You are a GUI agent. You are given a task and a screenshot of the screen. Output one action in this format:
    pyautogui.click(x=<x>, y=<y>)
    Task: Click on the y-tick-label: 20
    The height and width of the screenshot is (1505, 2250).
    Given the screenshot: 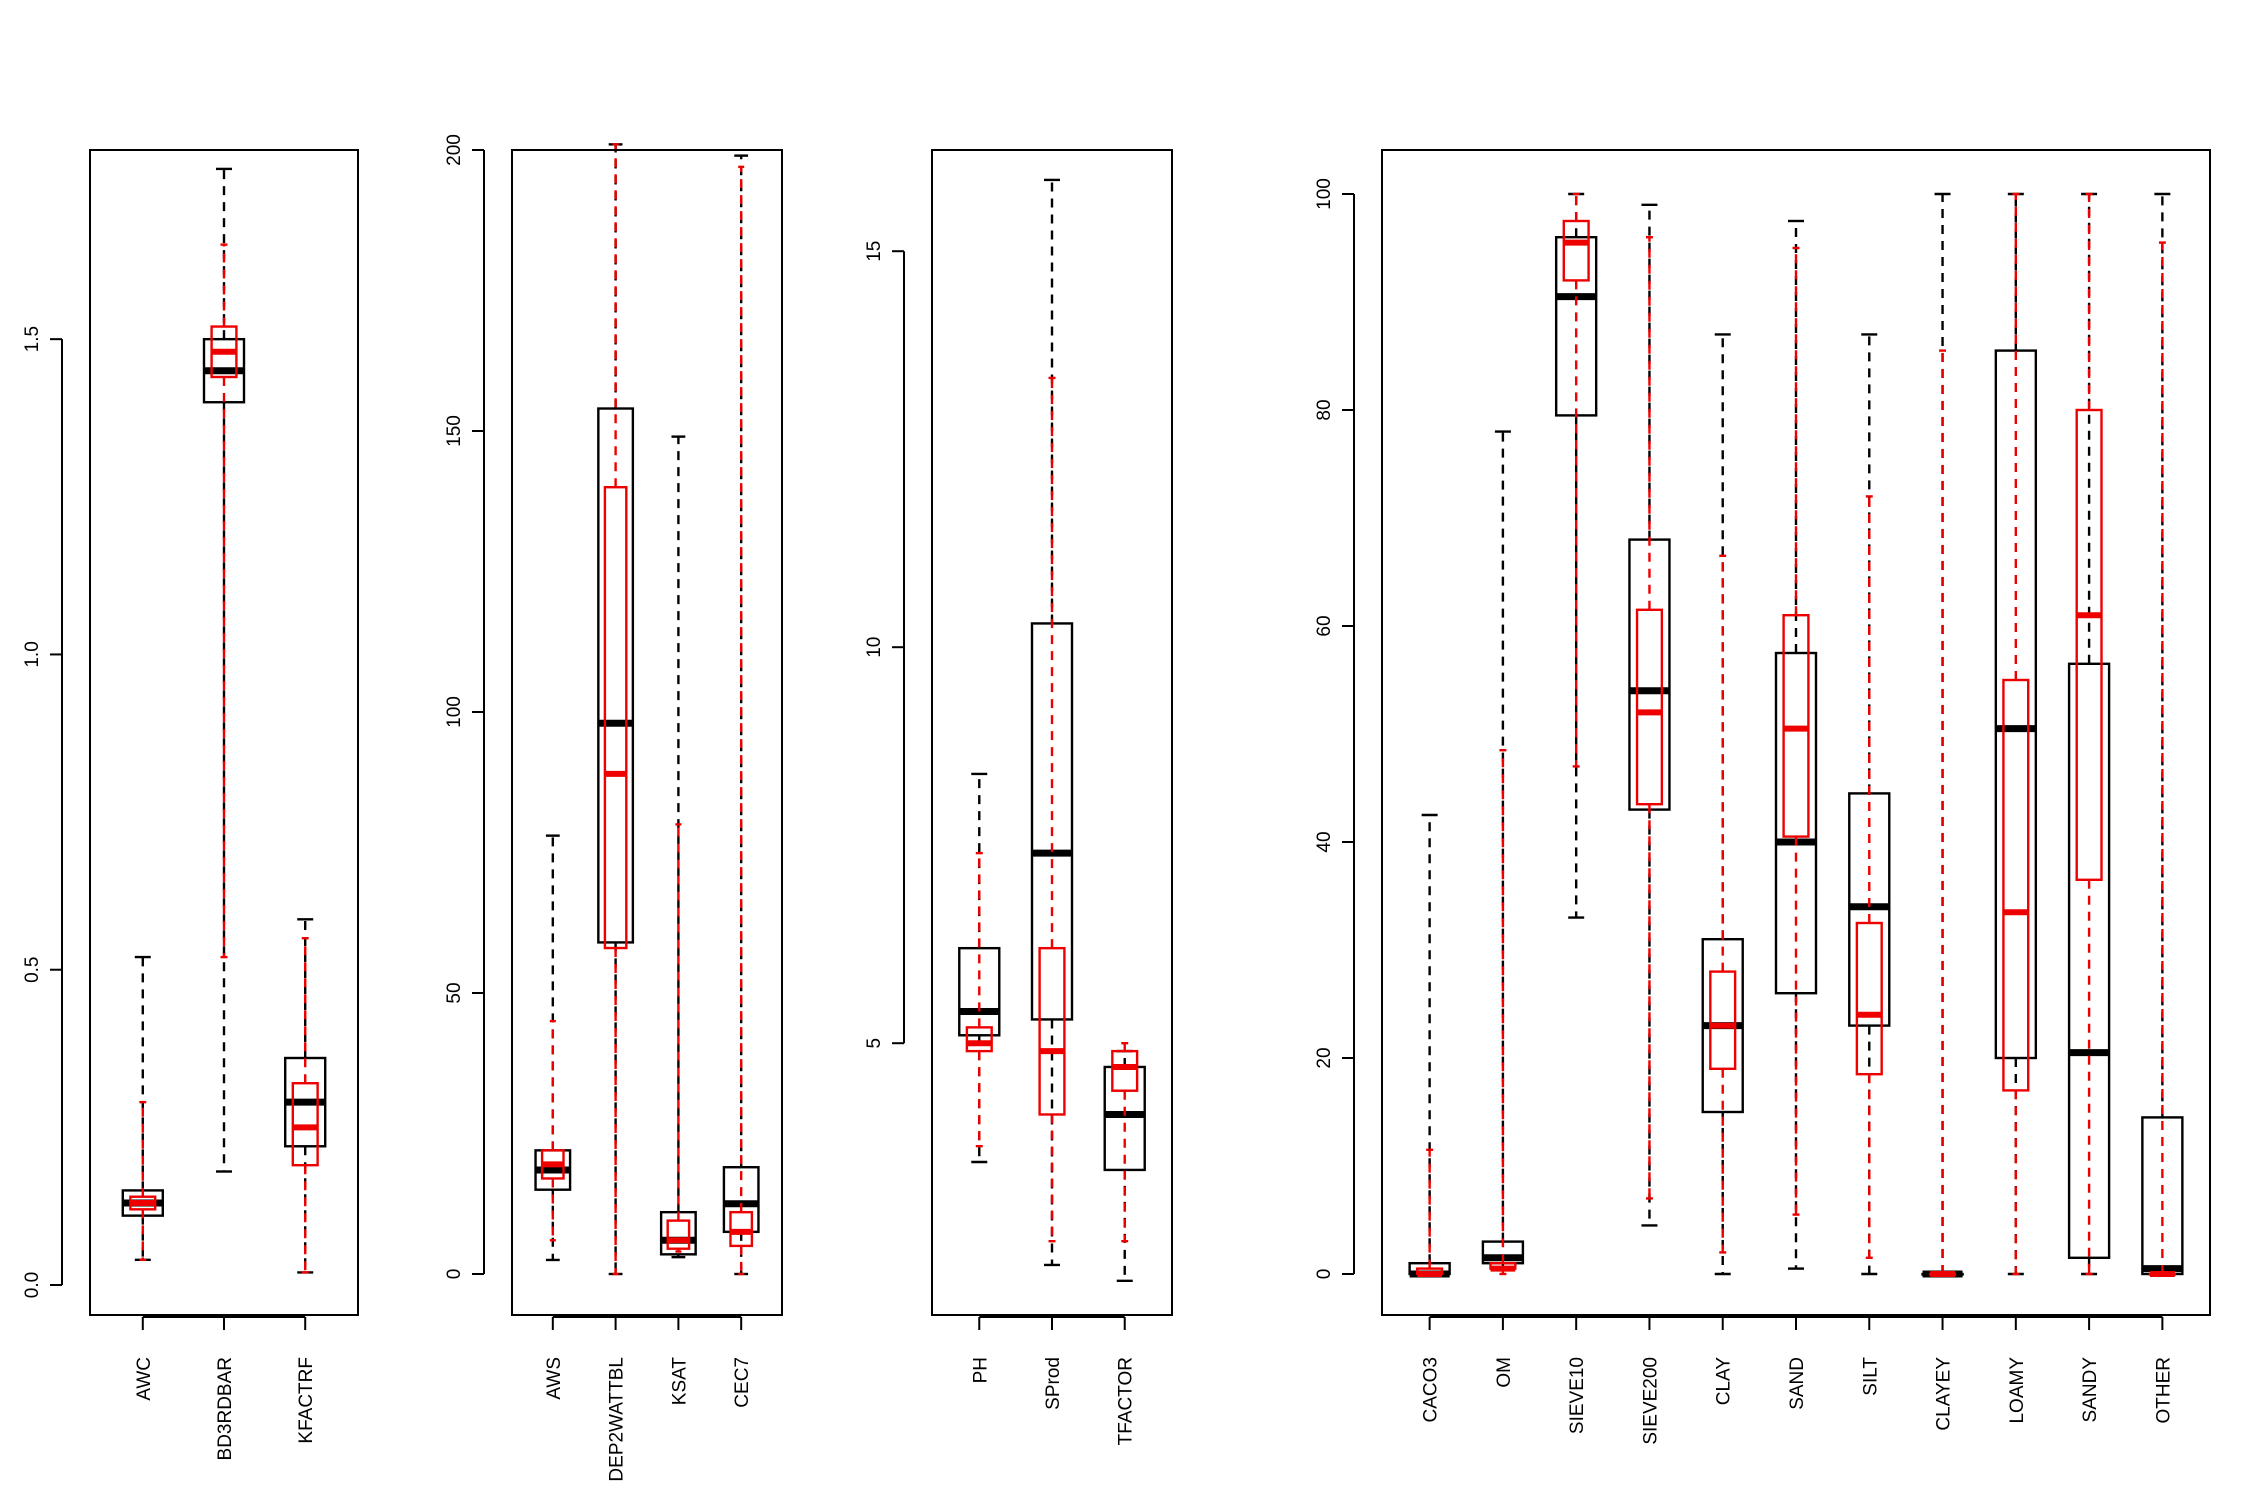 What is the action you would take?
    pyautogui.click(x=1324, y=1057)
    